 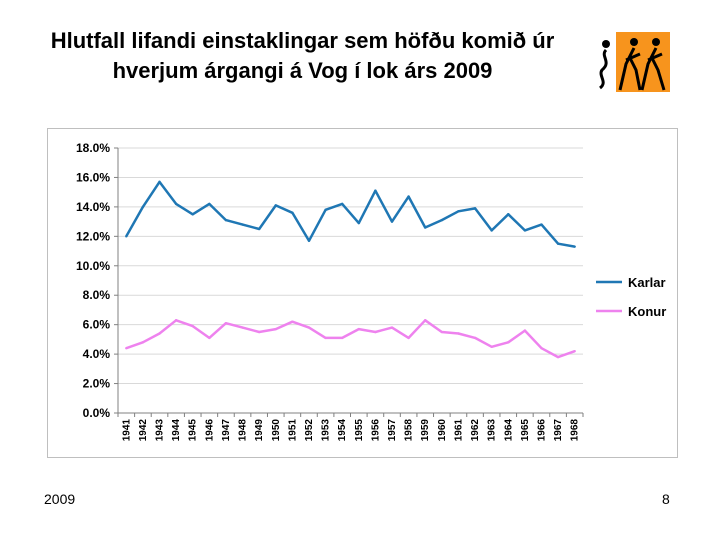 What do you see at coordinates (143, 430) in the screenshot?
I see `x-tick-label: 1942` at bounding box center [143, 430].